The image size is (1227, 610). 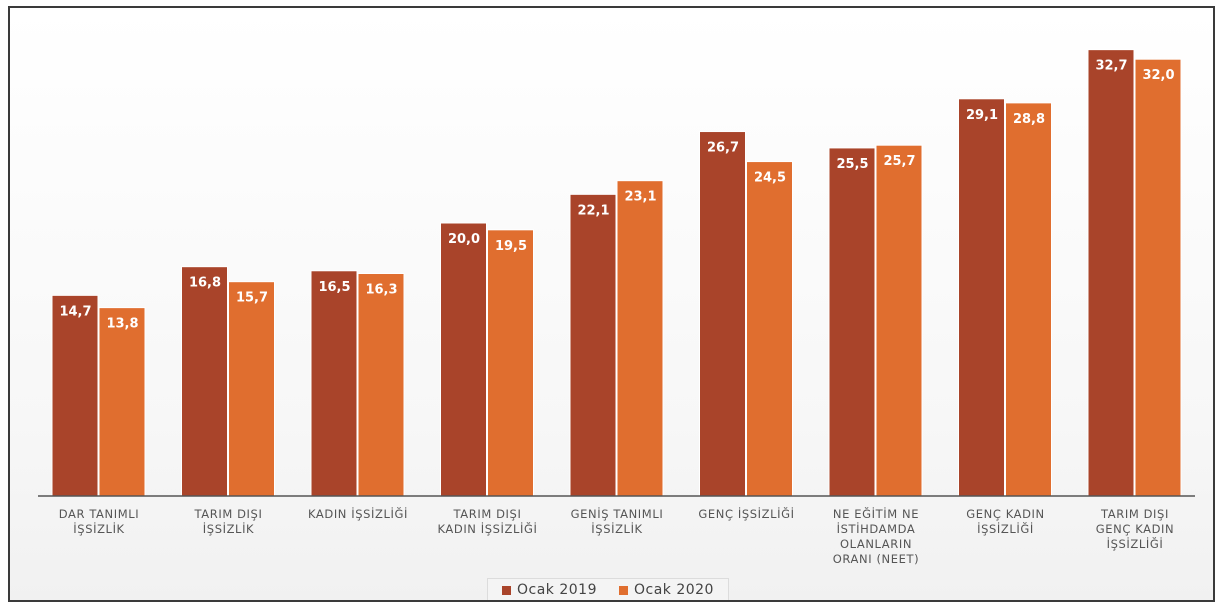 I want to click on category-label: ORANI (NEET), so click(x=876, y=559).